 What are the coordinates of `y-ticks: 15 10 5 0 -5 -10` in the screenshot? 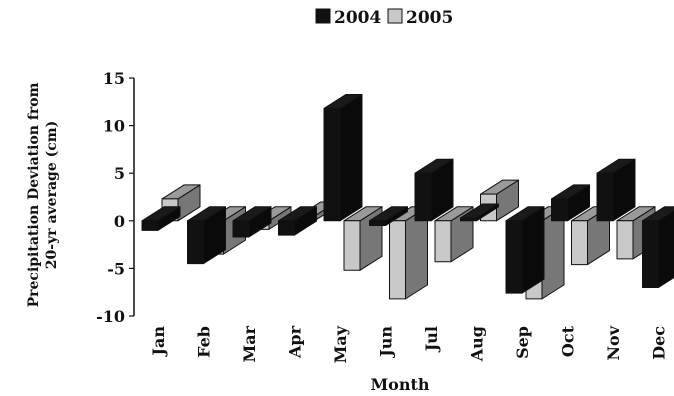 It's located at (115, 197).